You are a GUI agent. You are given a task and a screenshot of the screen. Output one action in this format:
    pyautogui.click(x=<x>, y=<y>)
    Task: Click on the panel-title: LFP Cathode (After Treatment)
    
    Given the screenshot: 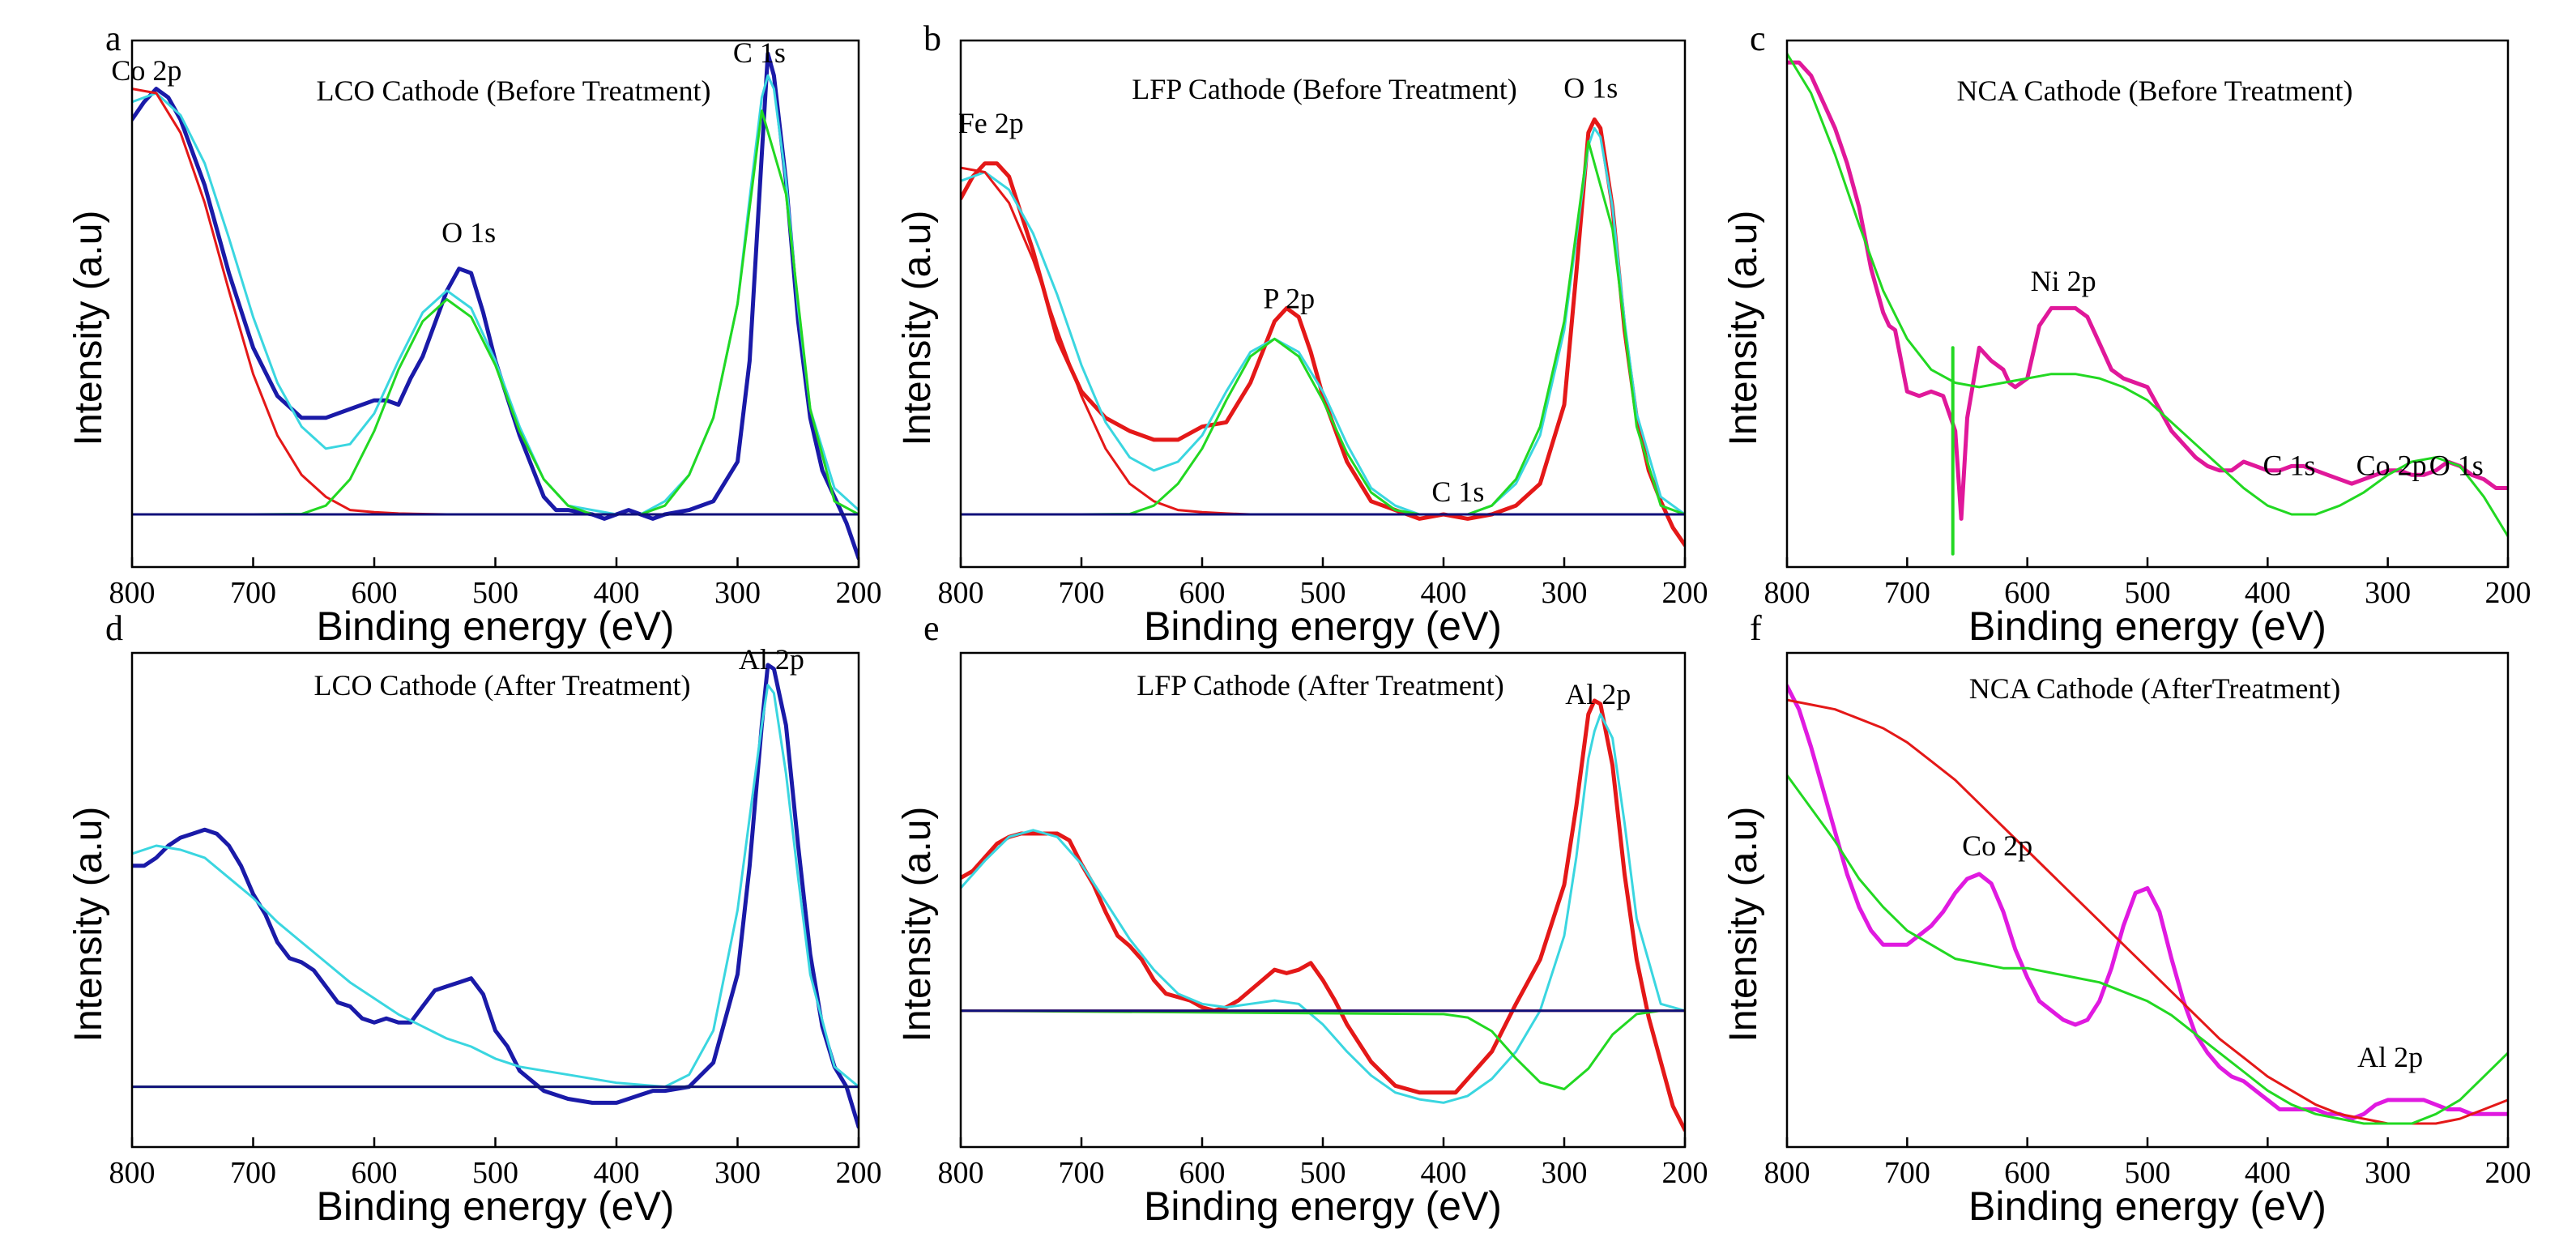 What is the action you would take?
    pyautogui.click(x=1321, y=685)
    